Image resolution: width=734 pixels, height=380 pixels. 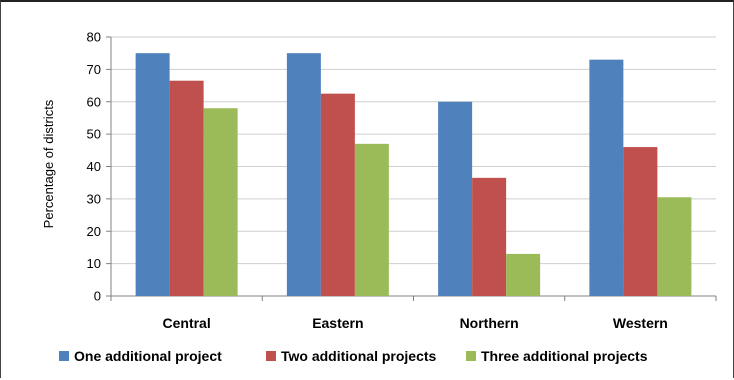 I want to click on category-label: Central, so click(x=187, y=323).